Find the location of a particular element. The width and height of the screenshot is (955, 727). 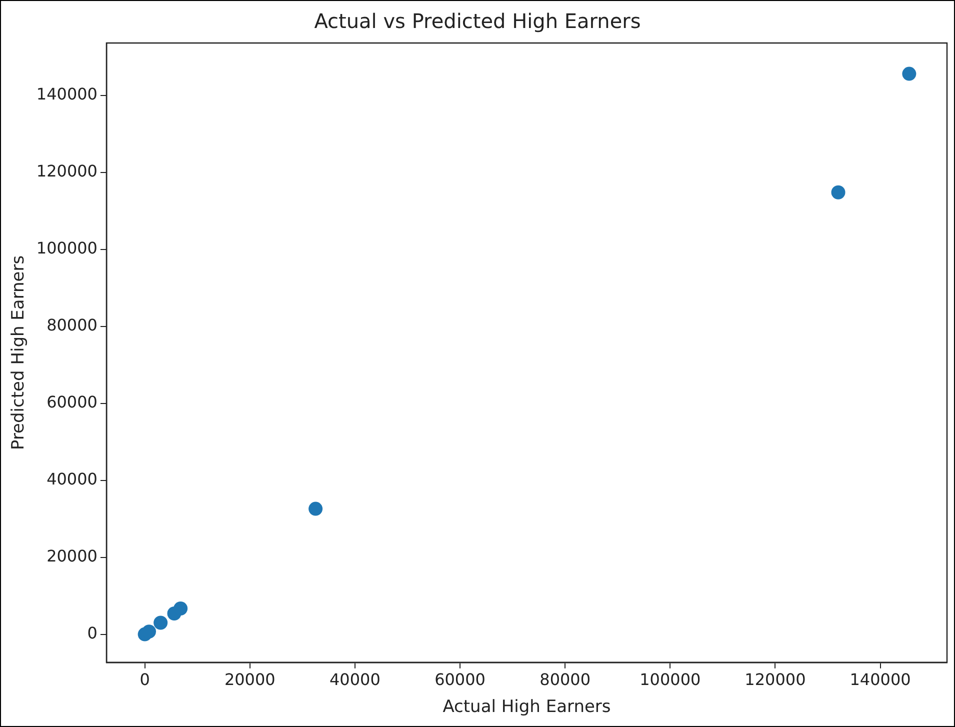

x-tick-label: 100000 is located at coordinates (670, 680).